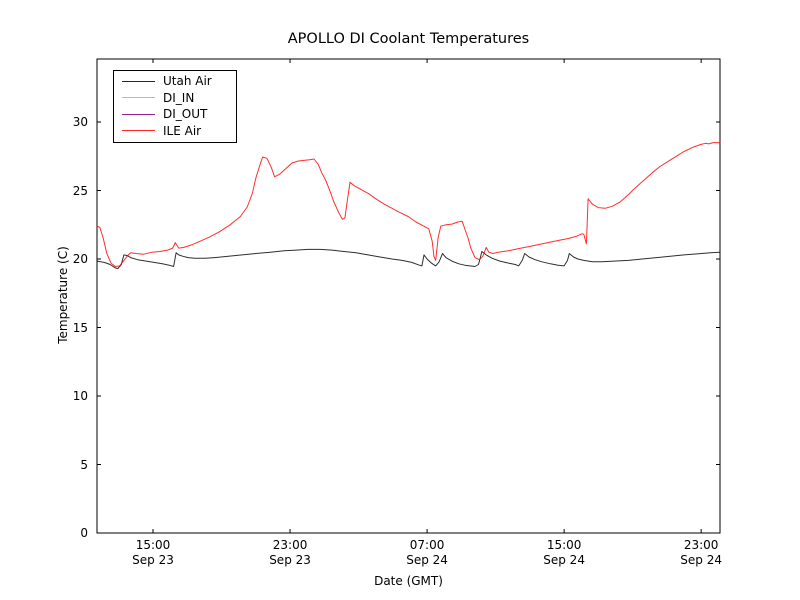 The image size is (800, 600). I want to click on x-tick-label: 07:00 Sep 24, so click(427, 552).